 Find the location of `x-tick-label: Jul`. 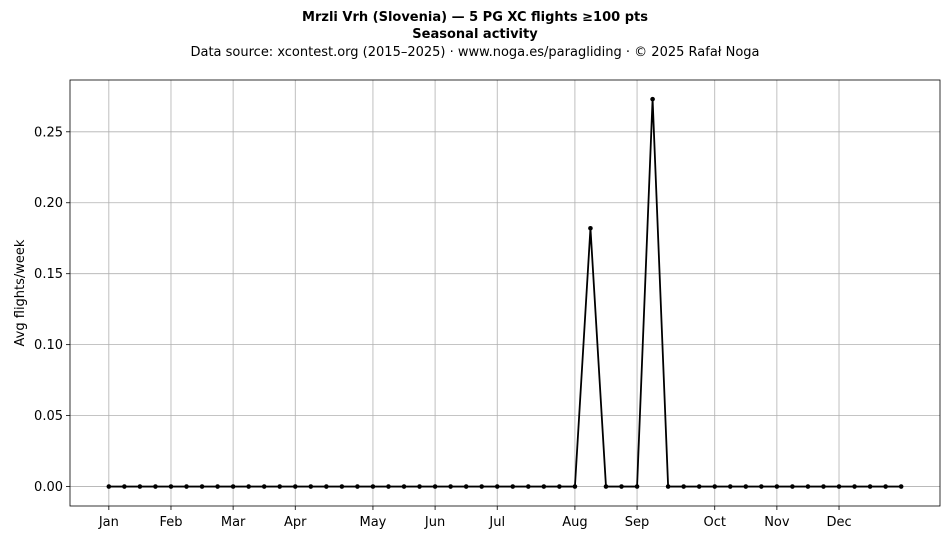

x-tick-label: Jul is located at coordinates (496, 522).